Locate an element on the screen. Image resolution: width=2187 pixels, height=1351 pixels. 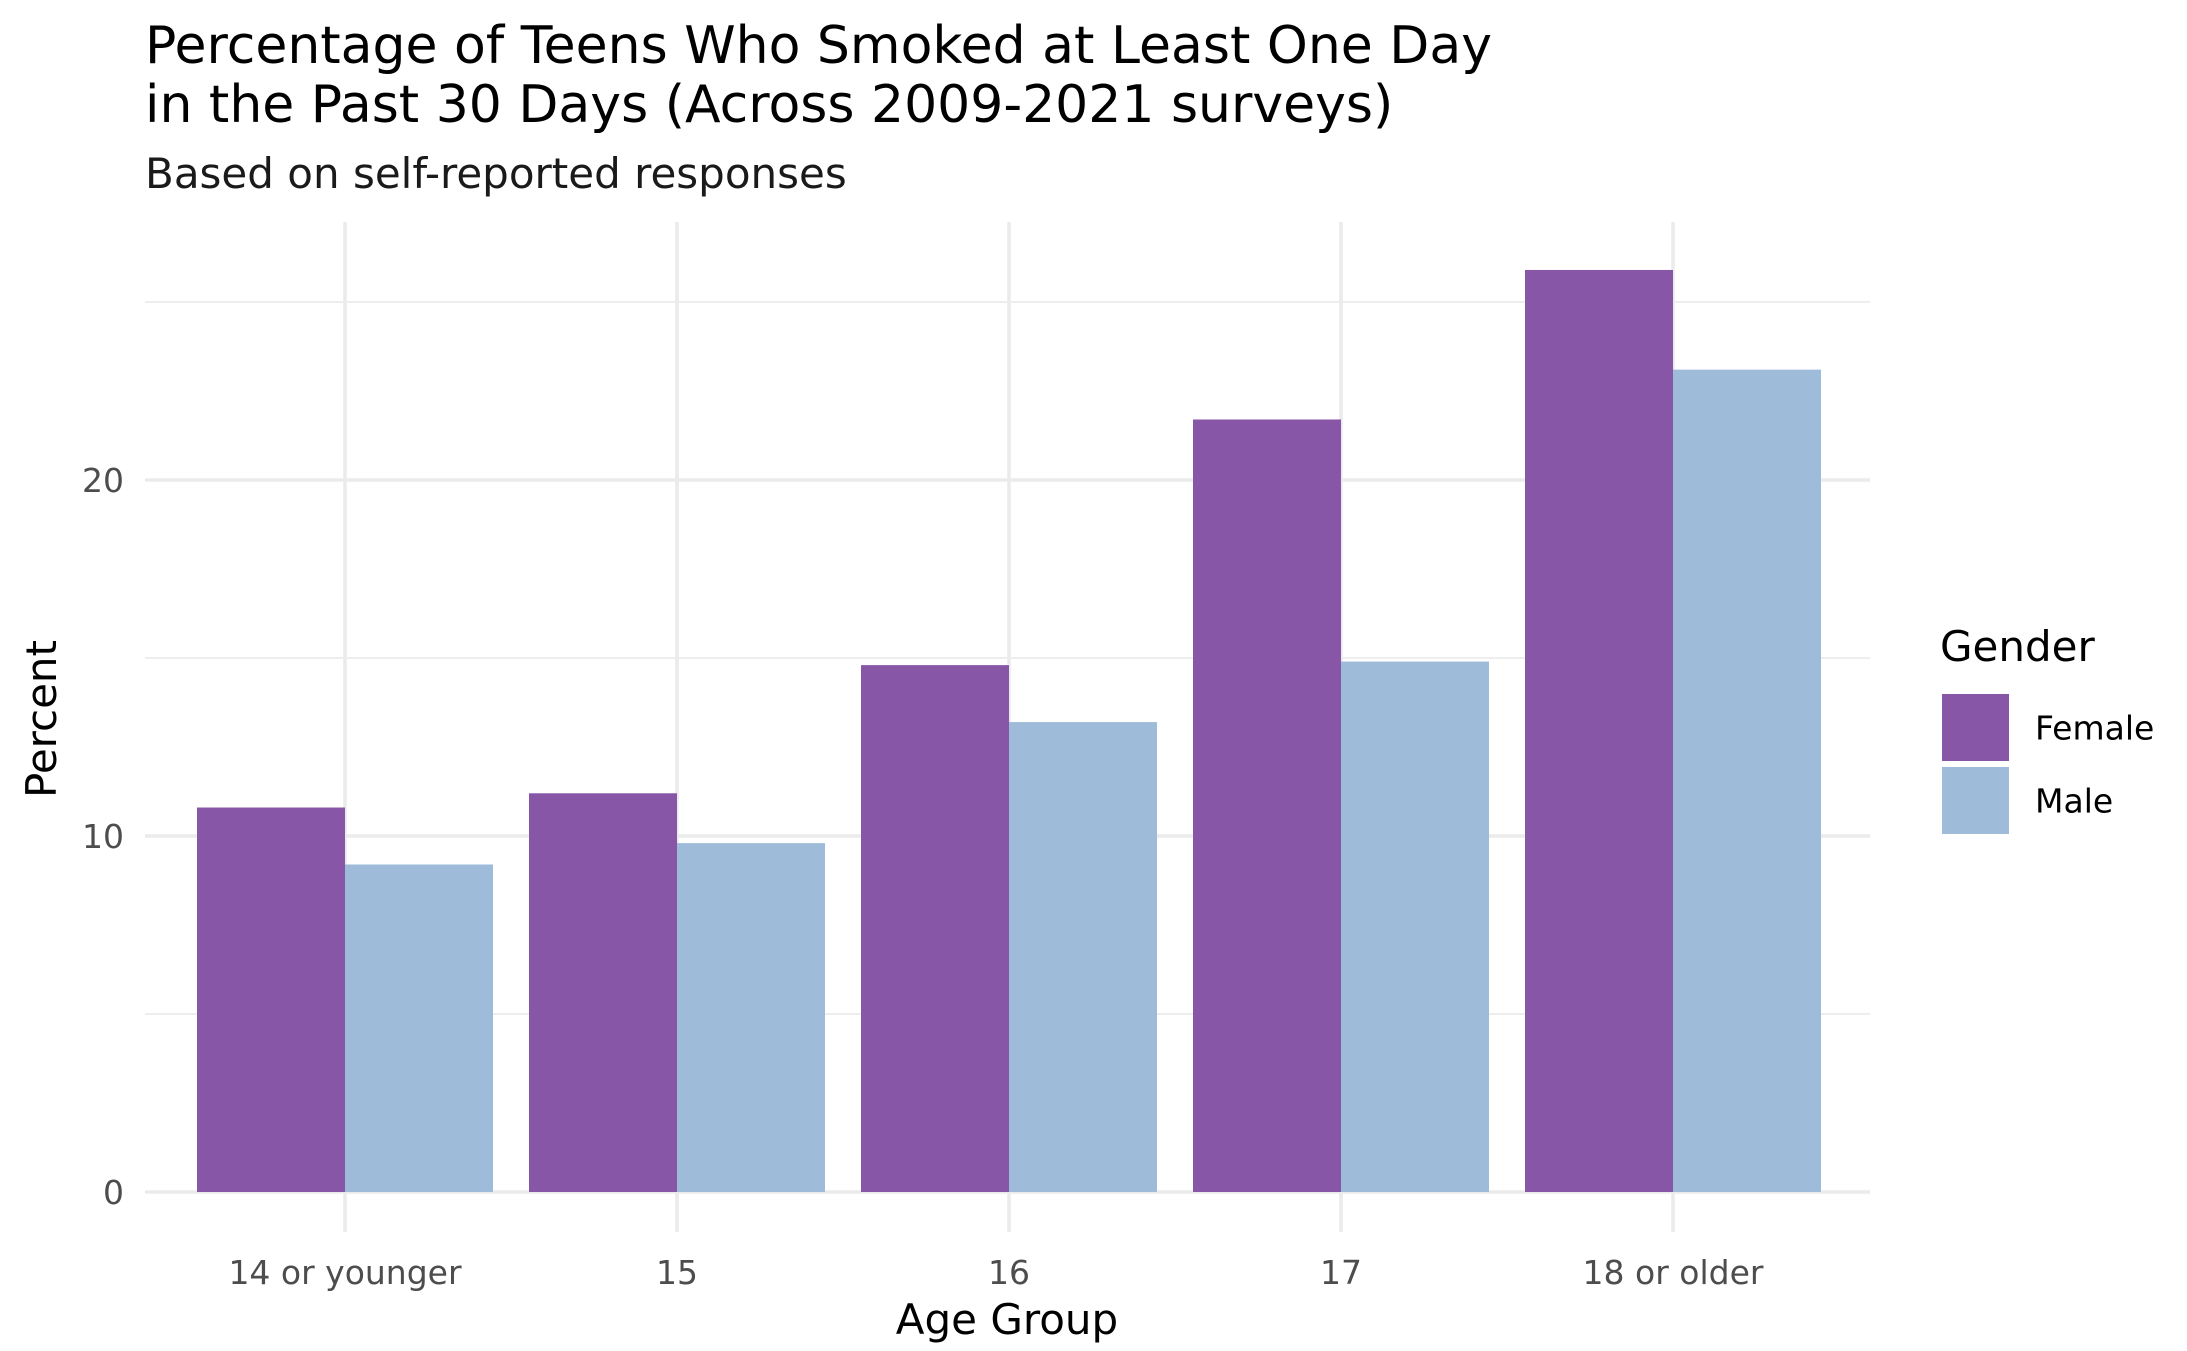
chart-subtitle: Based on self-reported responses is located at coordinates (496, 173).